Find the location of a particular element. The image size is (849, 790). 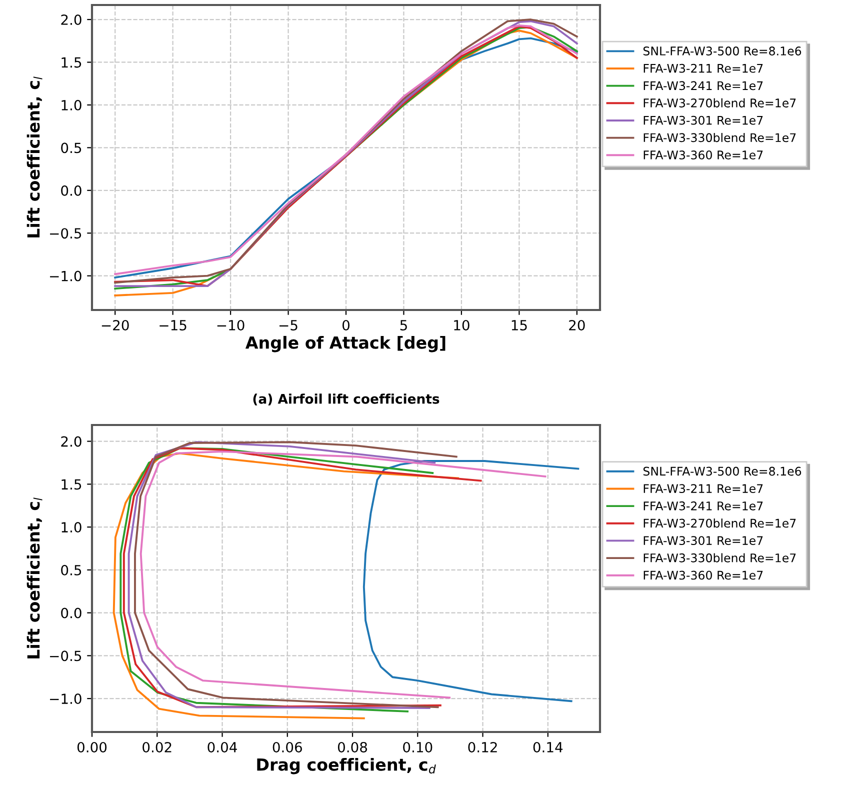

x-tick-label: 0.10 is located at coordinates (417, 747).